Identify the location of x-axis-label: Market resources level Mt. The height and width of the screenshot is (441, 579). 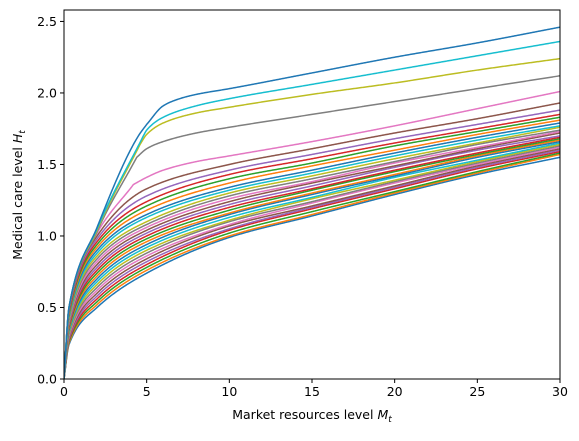
(312, 416).